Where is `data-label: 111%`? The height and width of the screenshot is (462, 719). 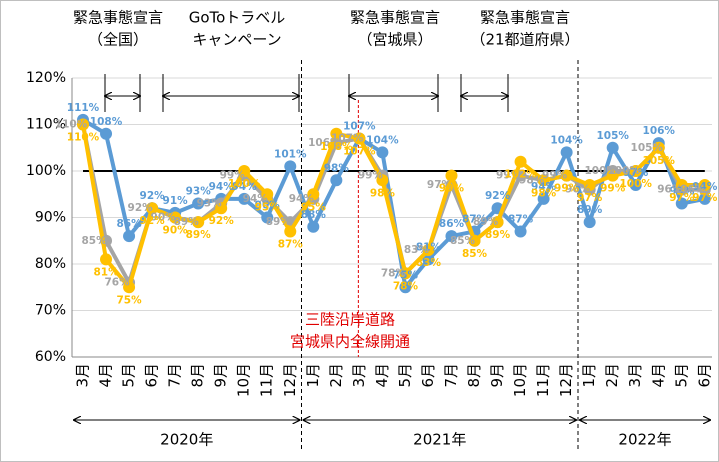
data-label: 111% is located at coordinates (83, 108).